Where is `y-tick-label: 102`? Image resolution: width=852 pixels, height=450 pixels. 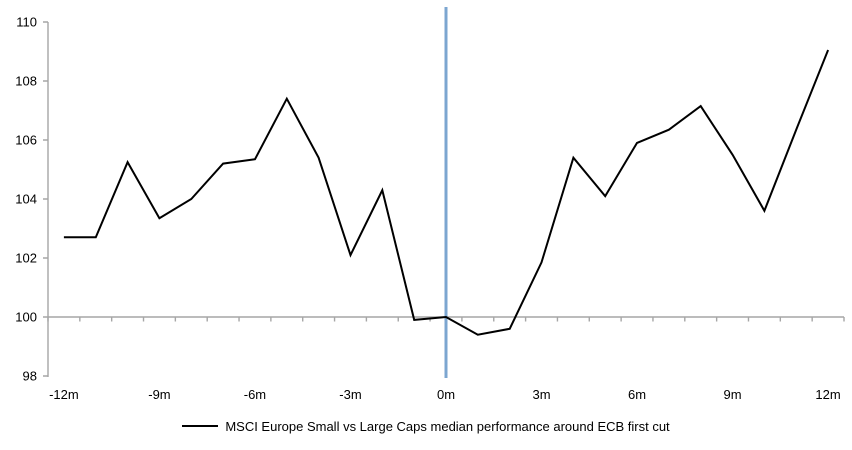 y-tick-label: 102 is located at coordinates (26, 258).